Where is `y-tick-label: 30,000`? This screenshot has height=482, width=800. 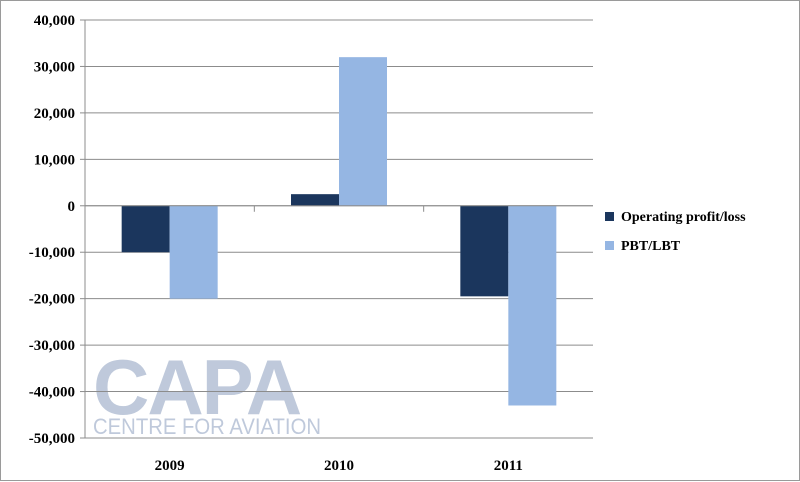
y-tick-label: 30,000 is located at coordinates (54, 67).